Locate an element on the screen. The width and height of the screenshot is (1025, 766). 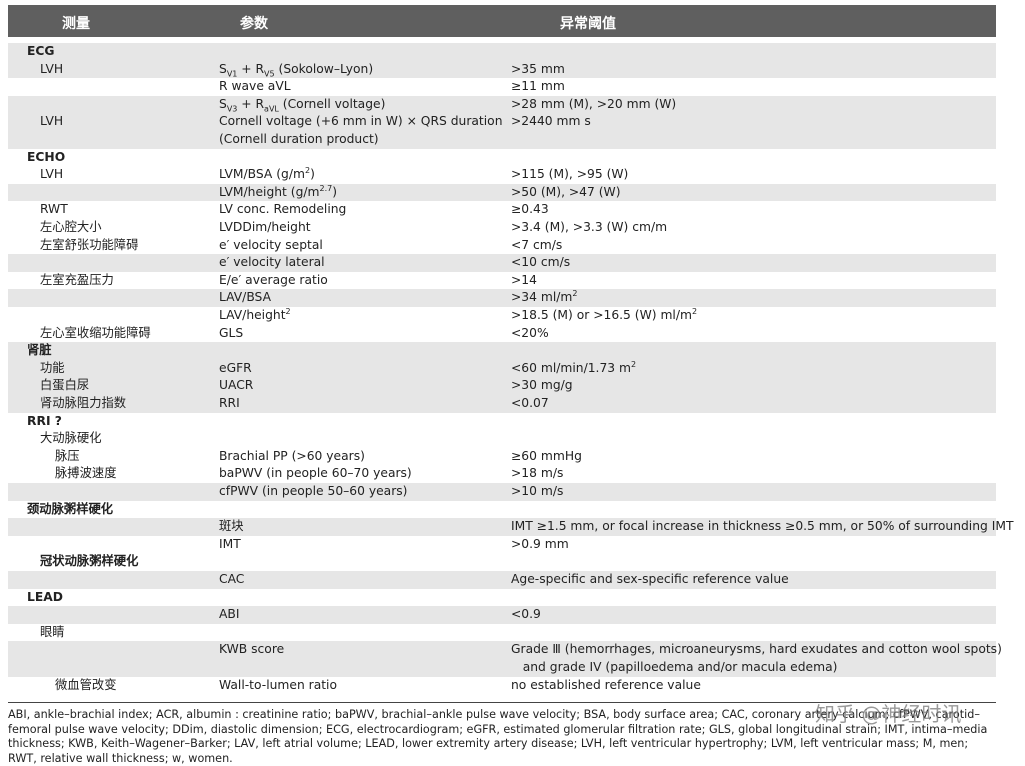
measure: RWT is located at coordinates (54, 209).